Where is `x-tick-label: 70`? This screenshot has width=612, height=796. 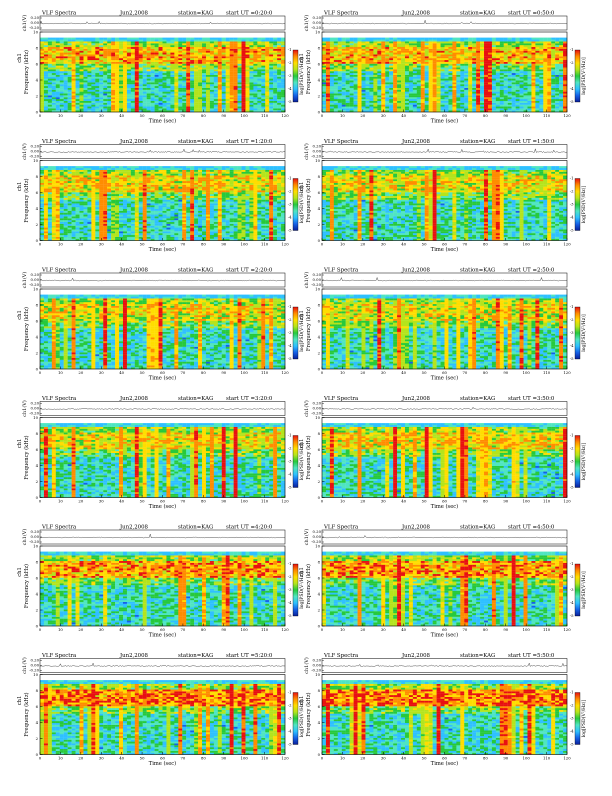
x-tick-label: 70 is located at coordinates (182, 115).